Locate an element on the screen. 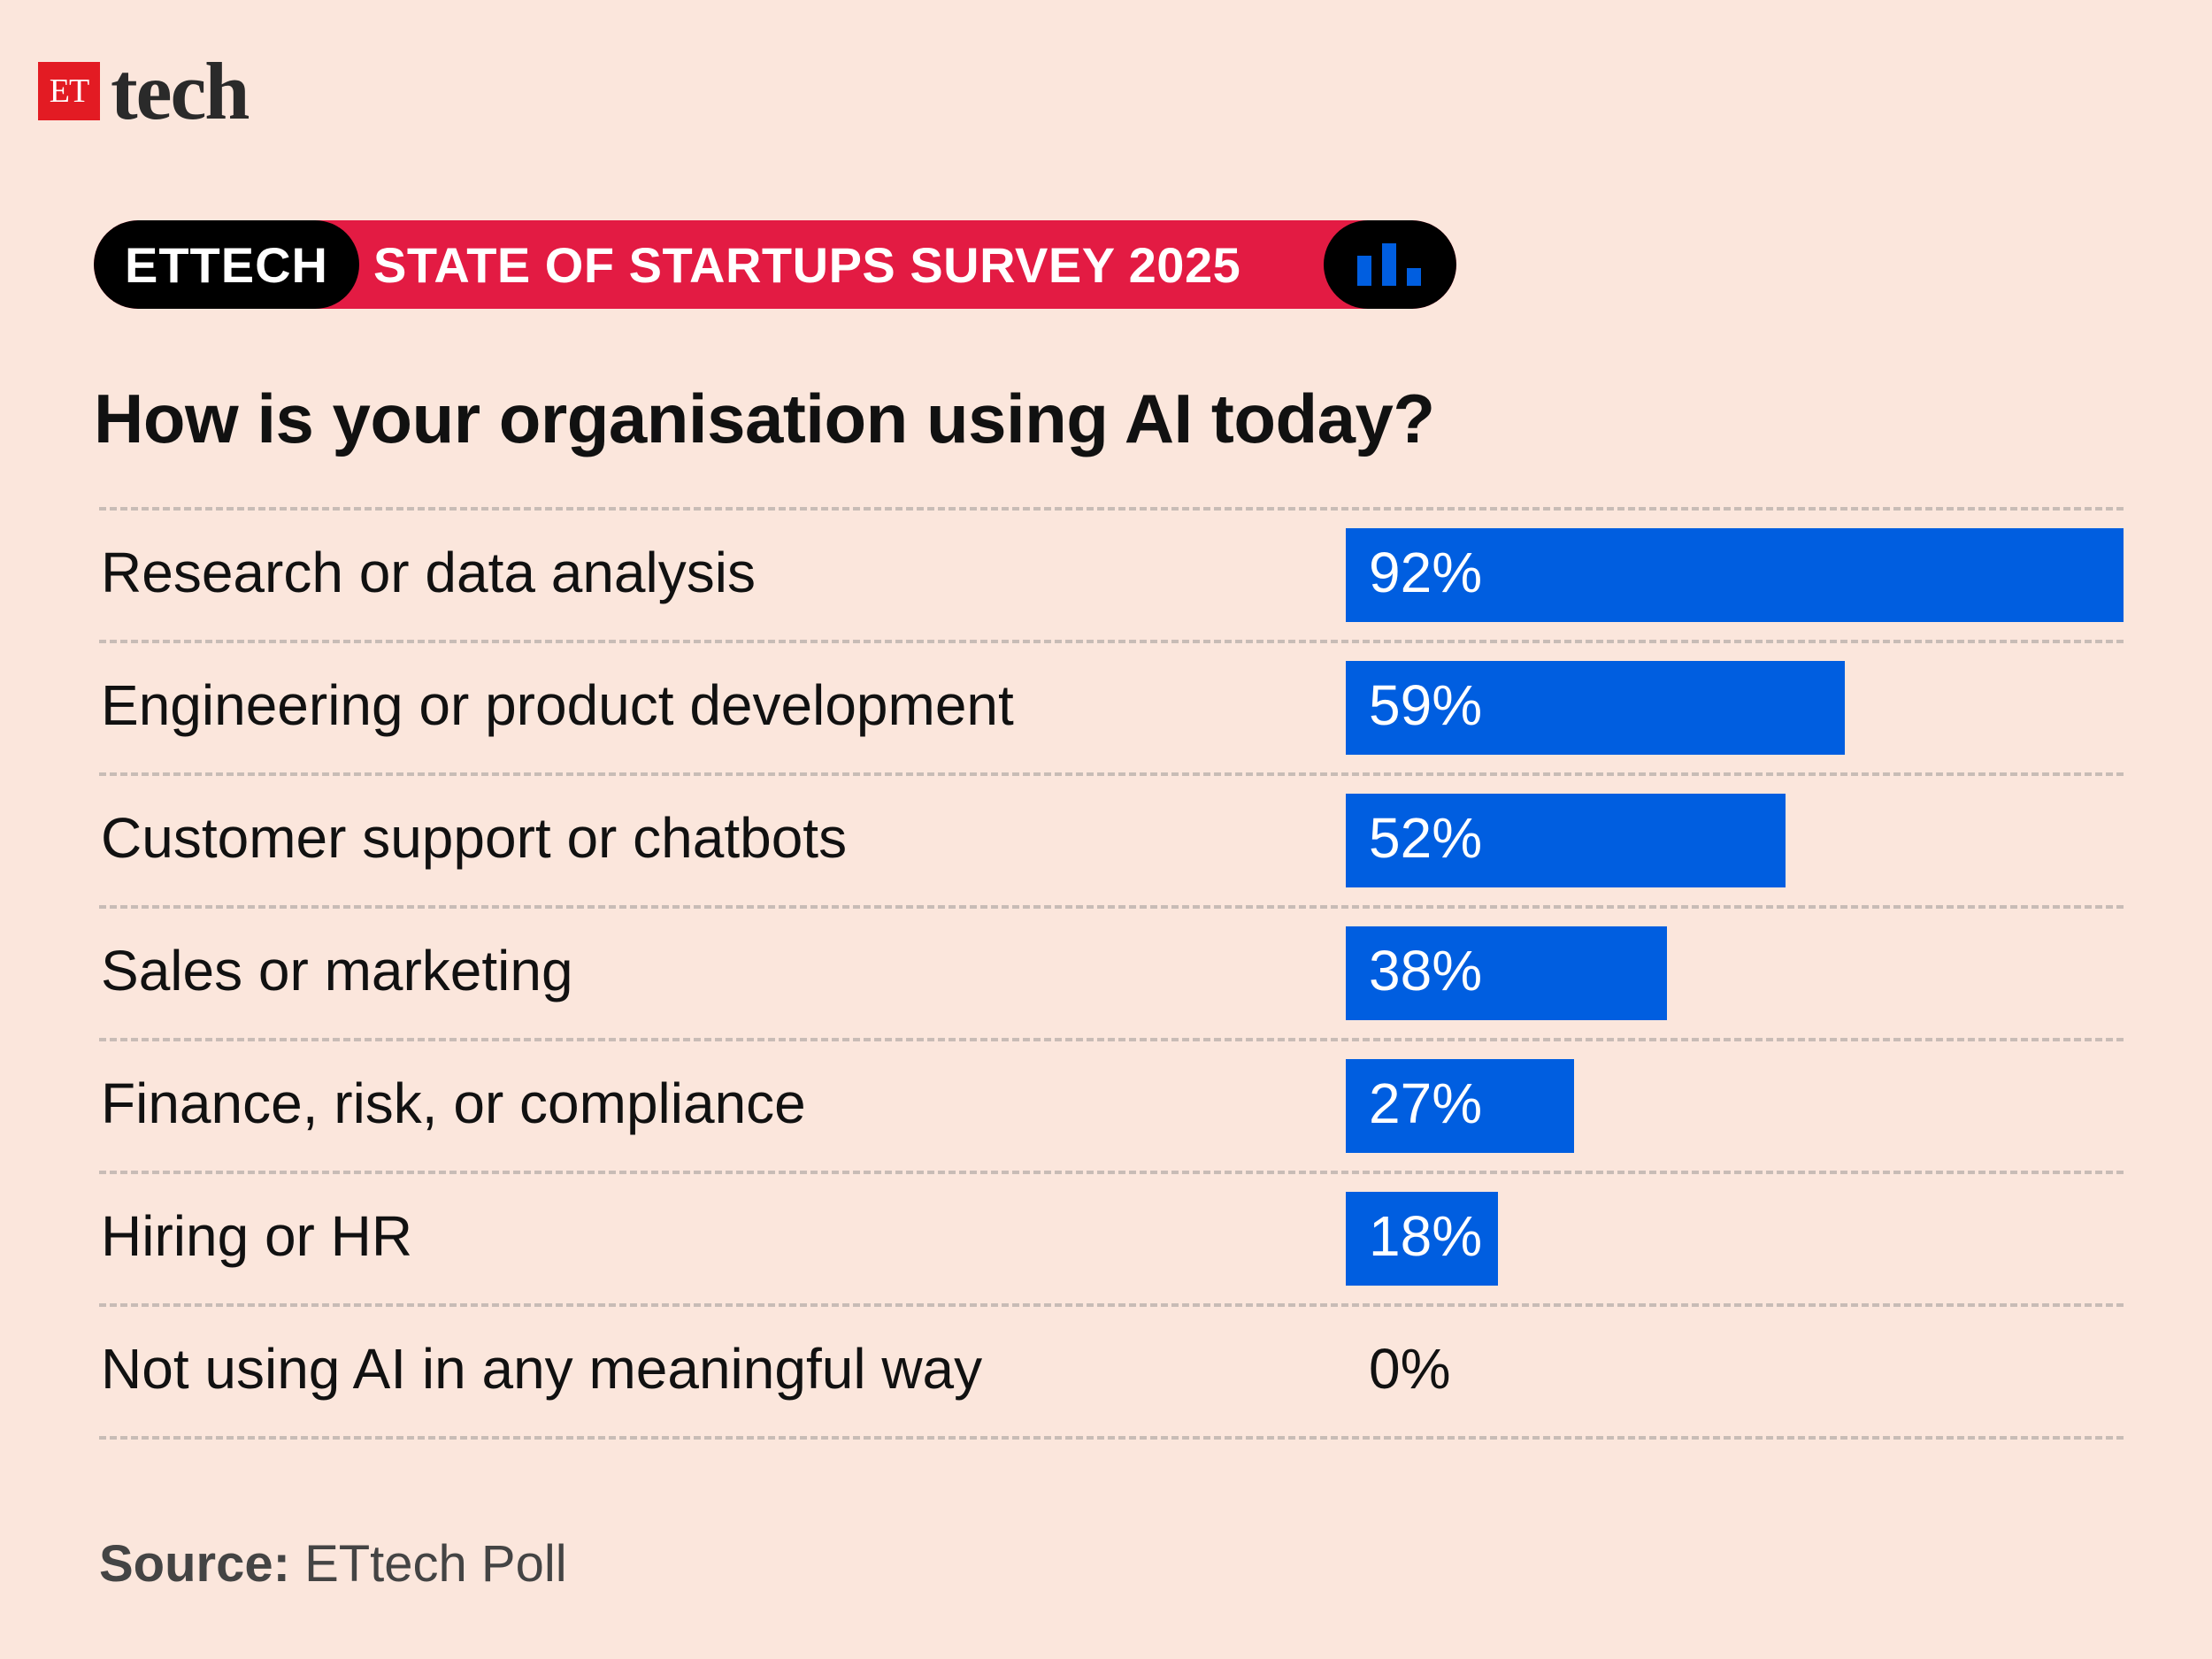 The image size is (2212, 1659). value-label: 0% is located at coordinates (1410, 1369).